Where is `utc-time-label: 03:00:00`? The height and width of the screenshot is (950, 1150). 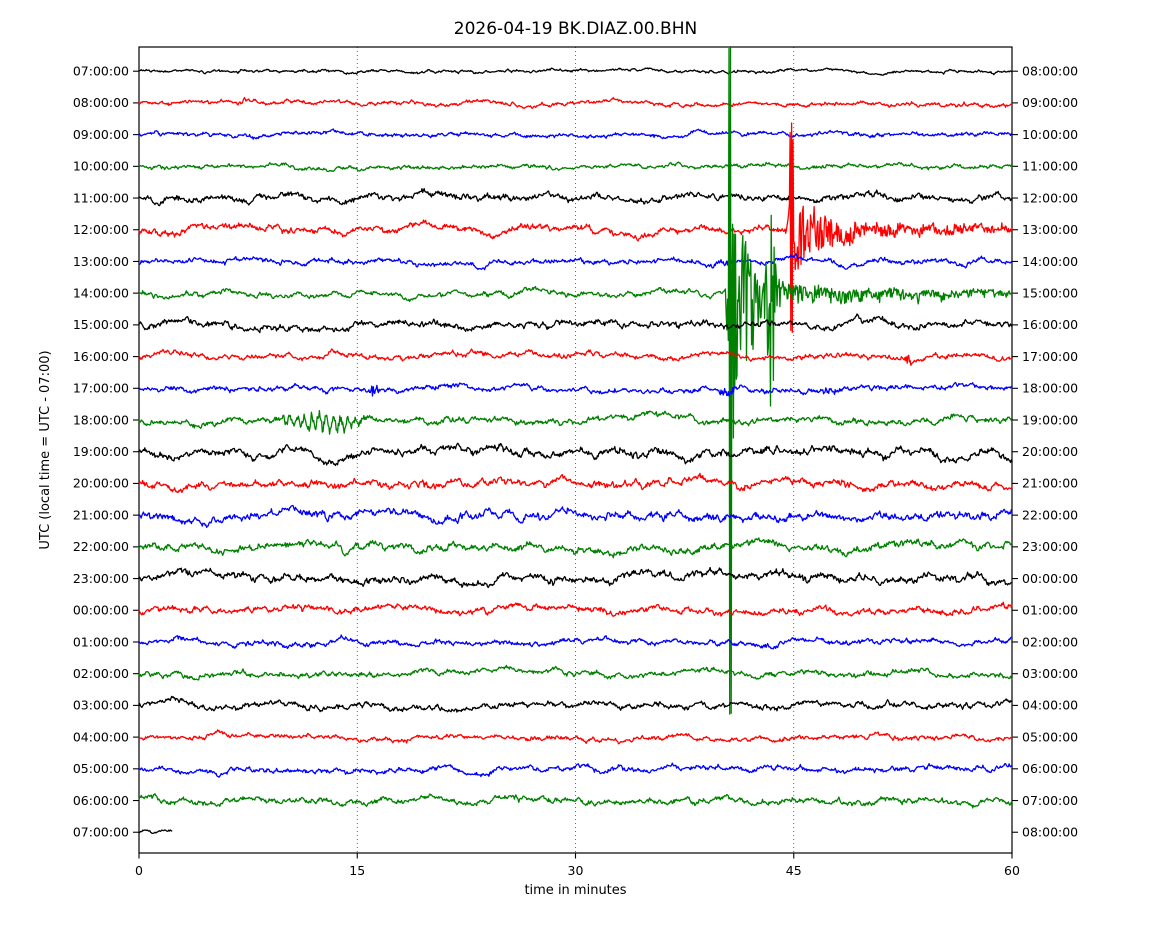
utc-time-label: 03:00:00 is located at coordinates (101, 705).